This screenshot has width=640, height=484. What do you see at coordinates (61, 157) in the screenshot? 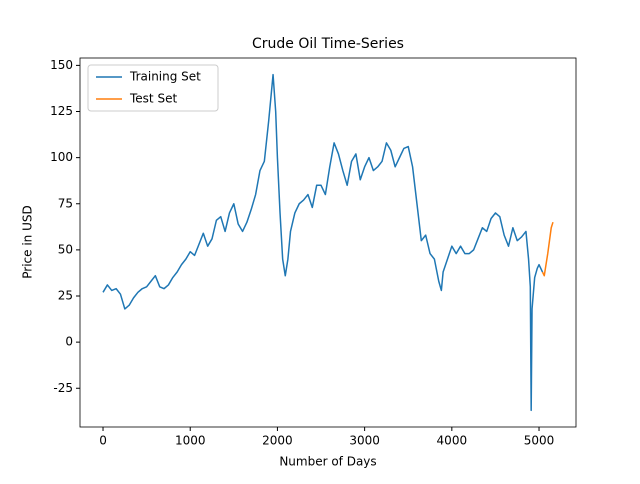
I see `y-tick-label: 100` at bounding box center [61, 157].